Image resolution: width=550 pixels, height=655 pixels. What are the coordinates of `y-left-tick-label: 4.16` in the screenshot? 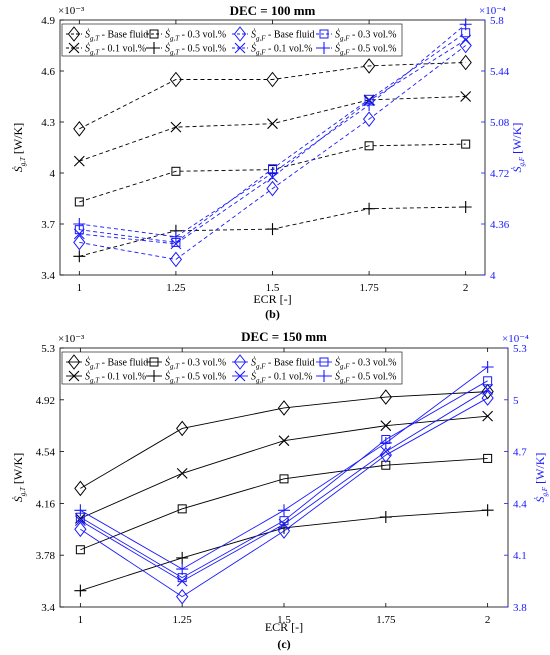 It's located at (46, 504).